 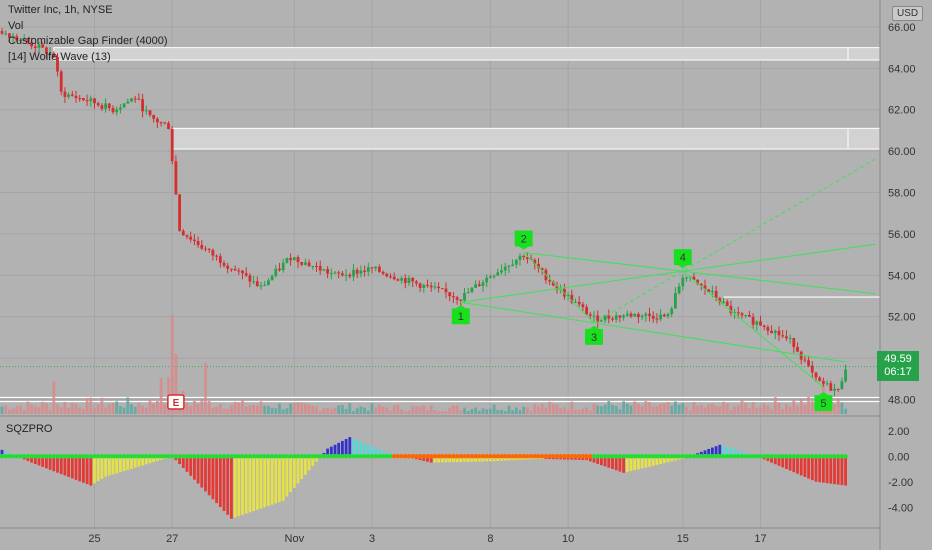 What do you see at coordinates (594, 335) in the screenshot?
I see `wave-point-3: 3` at bounding box center [594, 335].